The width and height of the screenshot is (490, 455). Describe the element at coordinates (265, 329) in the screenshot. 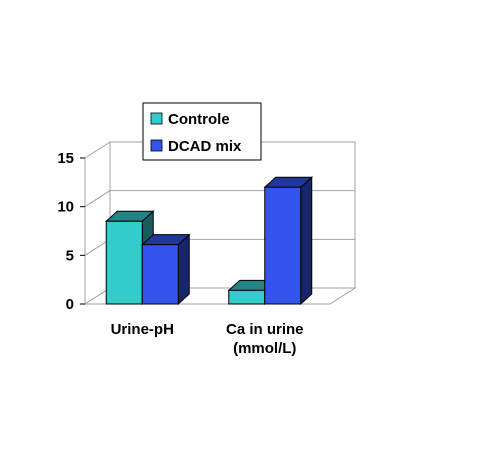

I see `x-category-label: Ca in urine` at that location.